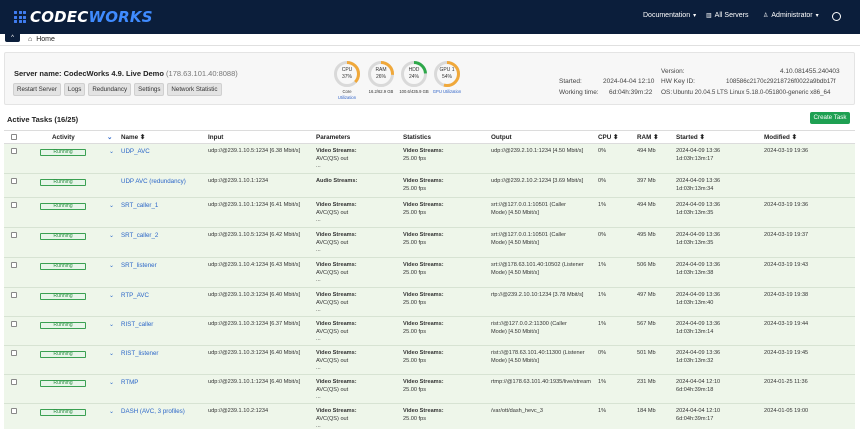 The height and width of the screenshot is (429, 860). I want to click on task-started: 1d:03h:13m:40, so click(695, 302).